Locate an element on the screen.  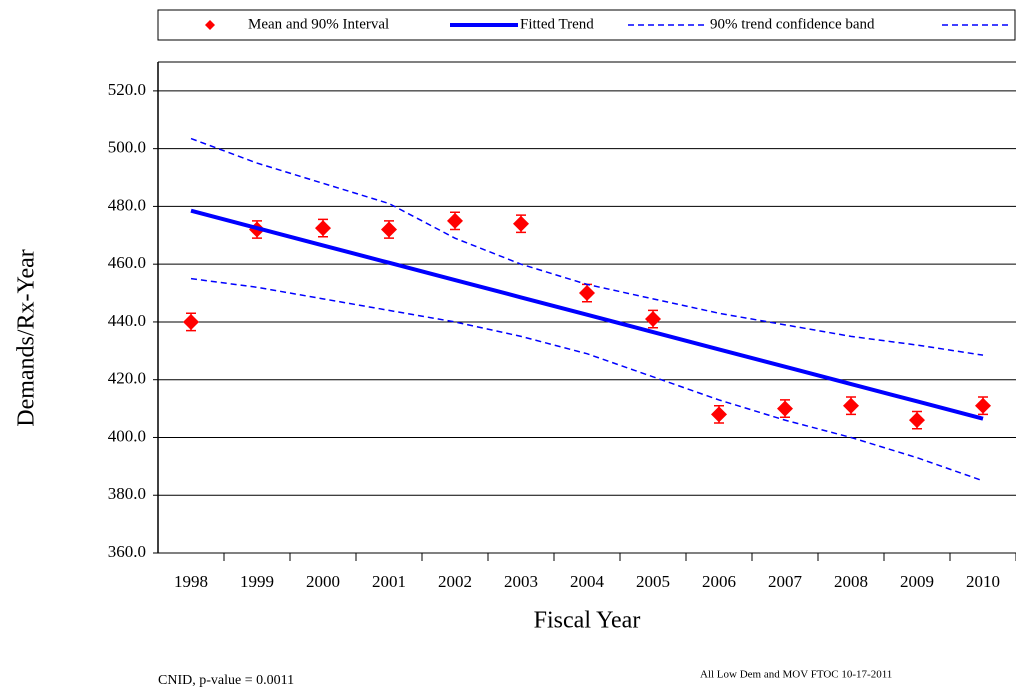
x-tick-label: 2005 is located at coordinates (653, 581).